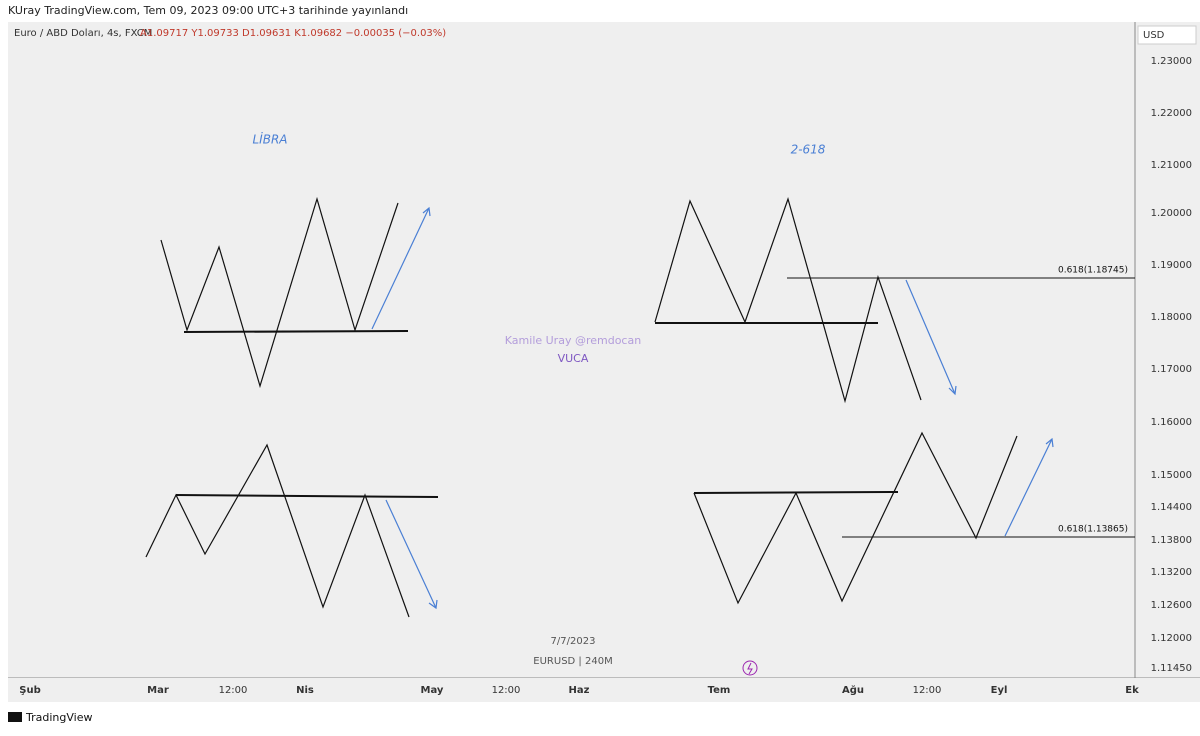  I want to click on watermark-symbol: EURUSD | 240M, so click(572, 661).